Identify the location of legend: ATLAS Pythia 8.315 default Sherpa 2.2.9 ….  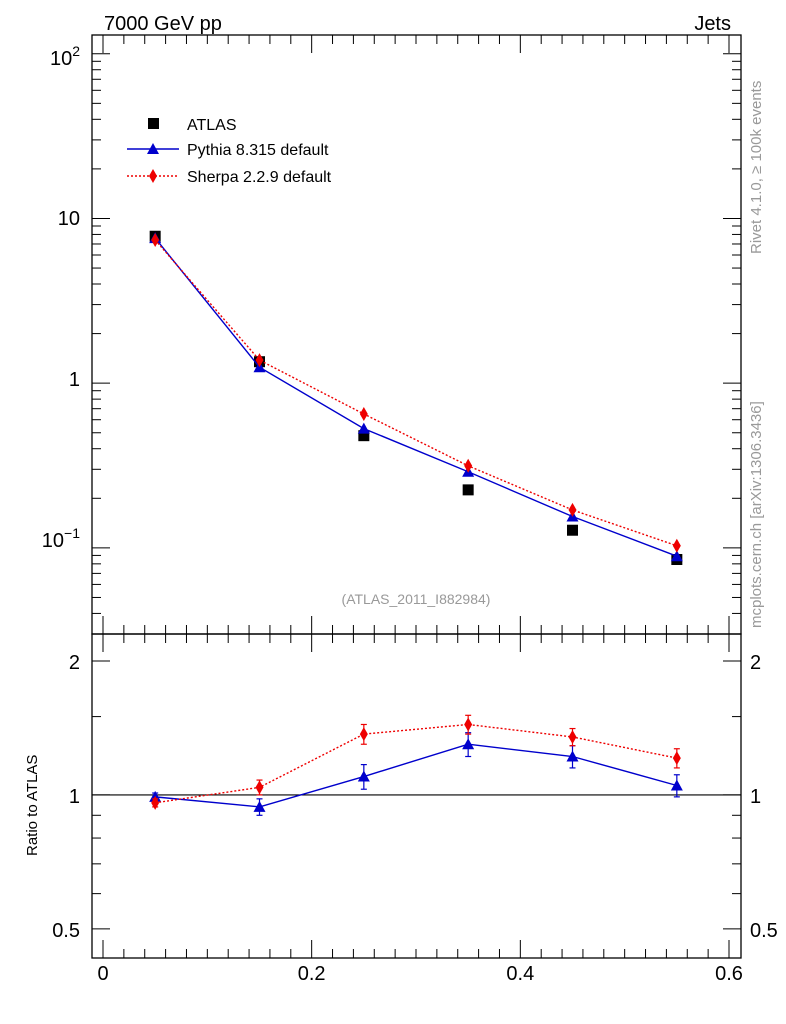
(229, 151).